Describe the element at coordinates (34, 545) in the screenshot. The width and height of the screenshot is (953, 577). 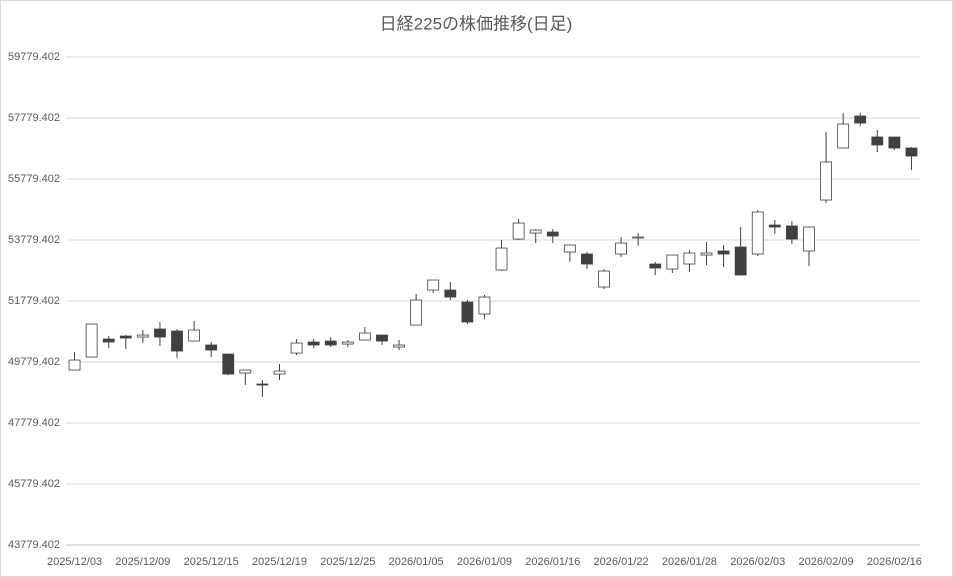
I see `y-tick-label: 43779.402` at that location.